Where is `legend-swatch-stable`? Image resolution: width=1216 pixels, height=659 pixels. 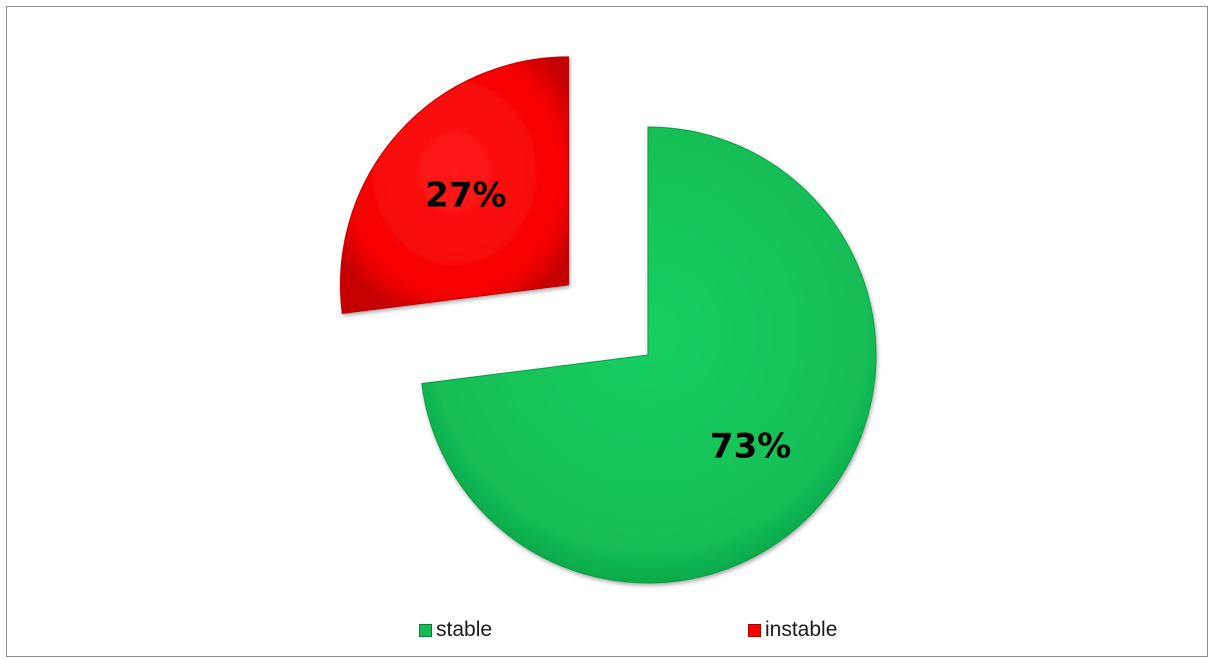 legend-swatch-stable is located at coordinates (425, 630).